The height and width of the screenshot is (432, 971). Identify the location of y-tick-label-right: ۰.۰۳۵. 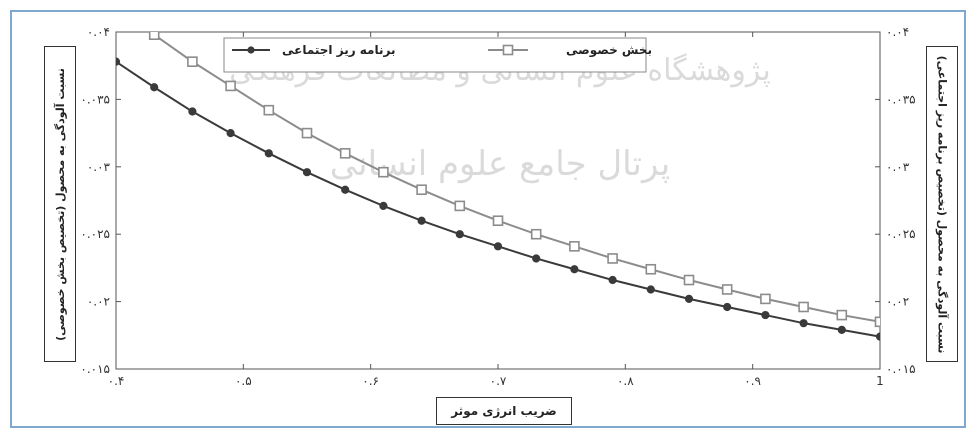
(901, 99).